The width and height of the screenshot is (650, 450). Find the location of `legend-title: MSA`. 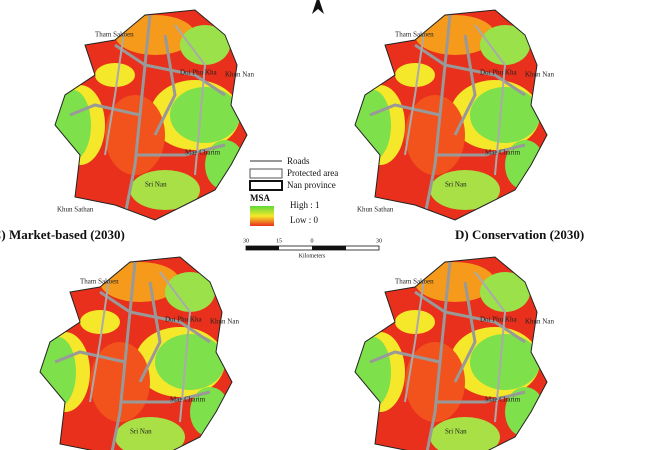

legend-title: MSA is located at coordinates (260, 198).